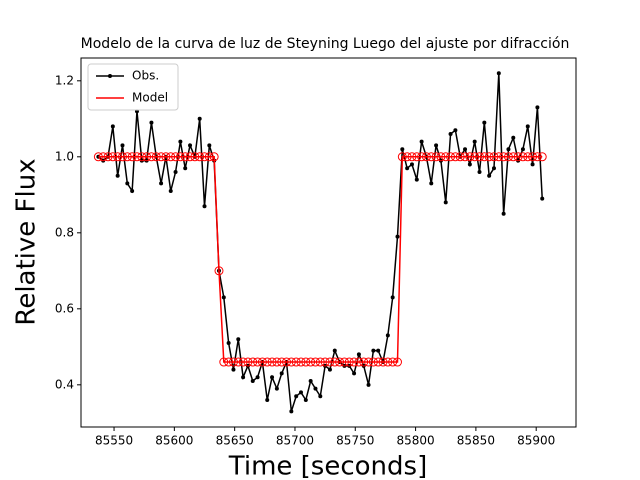 Image resolution: width=640 pixels, height=480 pixels. Describe the element at coordinates (145, 76) in the screenshot. I see `legend-label: Obs.` at that location.